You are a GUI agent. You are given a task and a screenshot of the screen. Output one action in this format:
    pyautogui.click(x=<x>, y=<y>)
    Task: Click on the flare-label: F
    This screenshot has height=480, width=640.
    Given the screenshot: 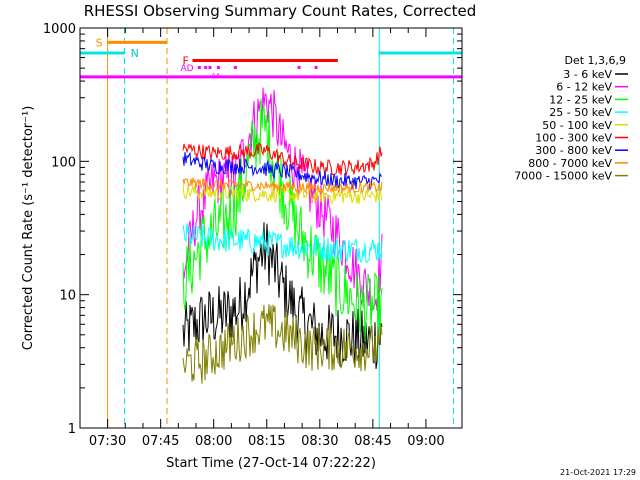 What is the action you would take?
    pyautogui.click(x=185, y=61)
    